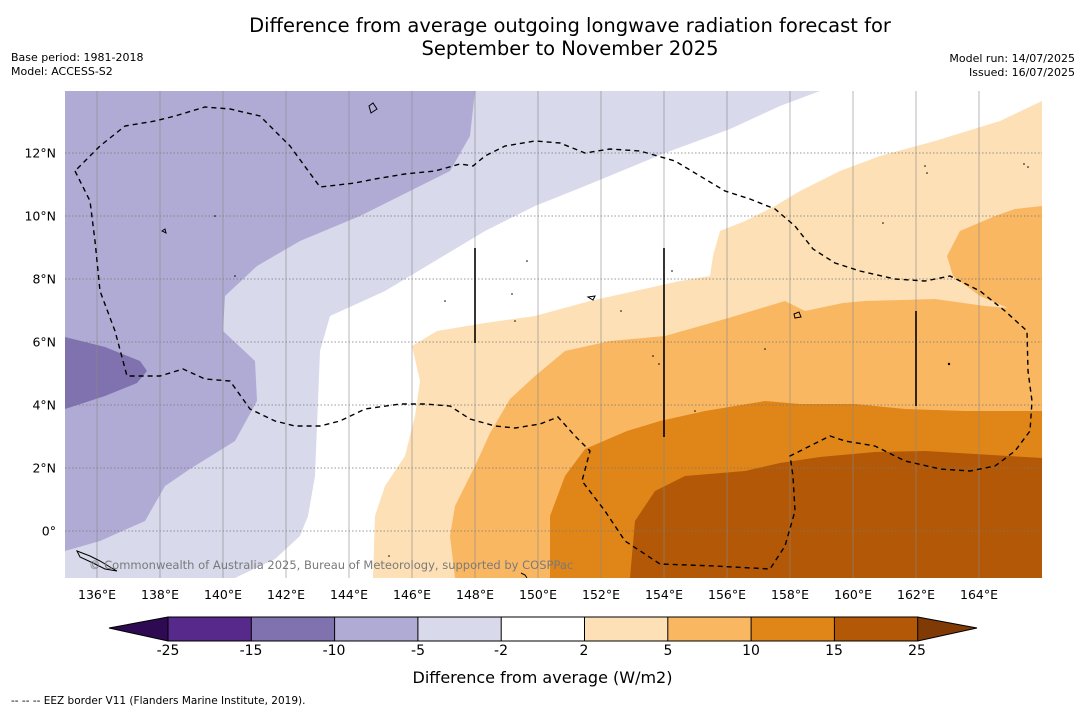  Describe the element at coordinates (994, 259) in the screenshot. I see `zone-plus5-east` at that location.